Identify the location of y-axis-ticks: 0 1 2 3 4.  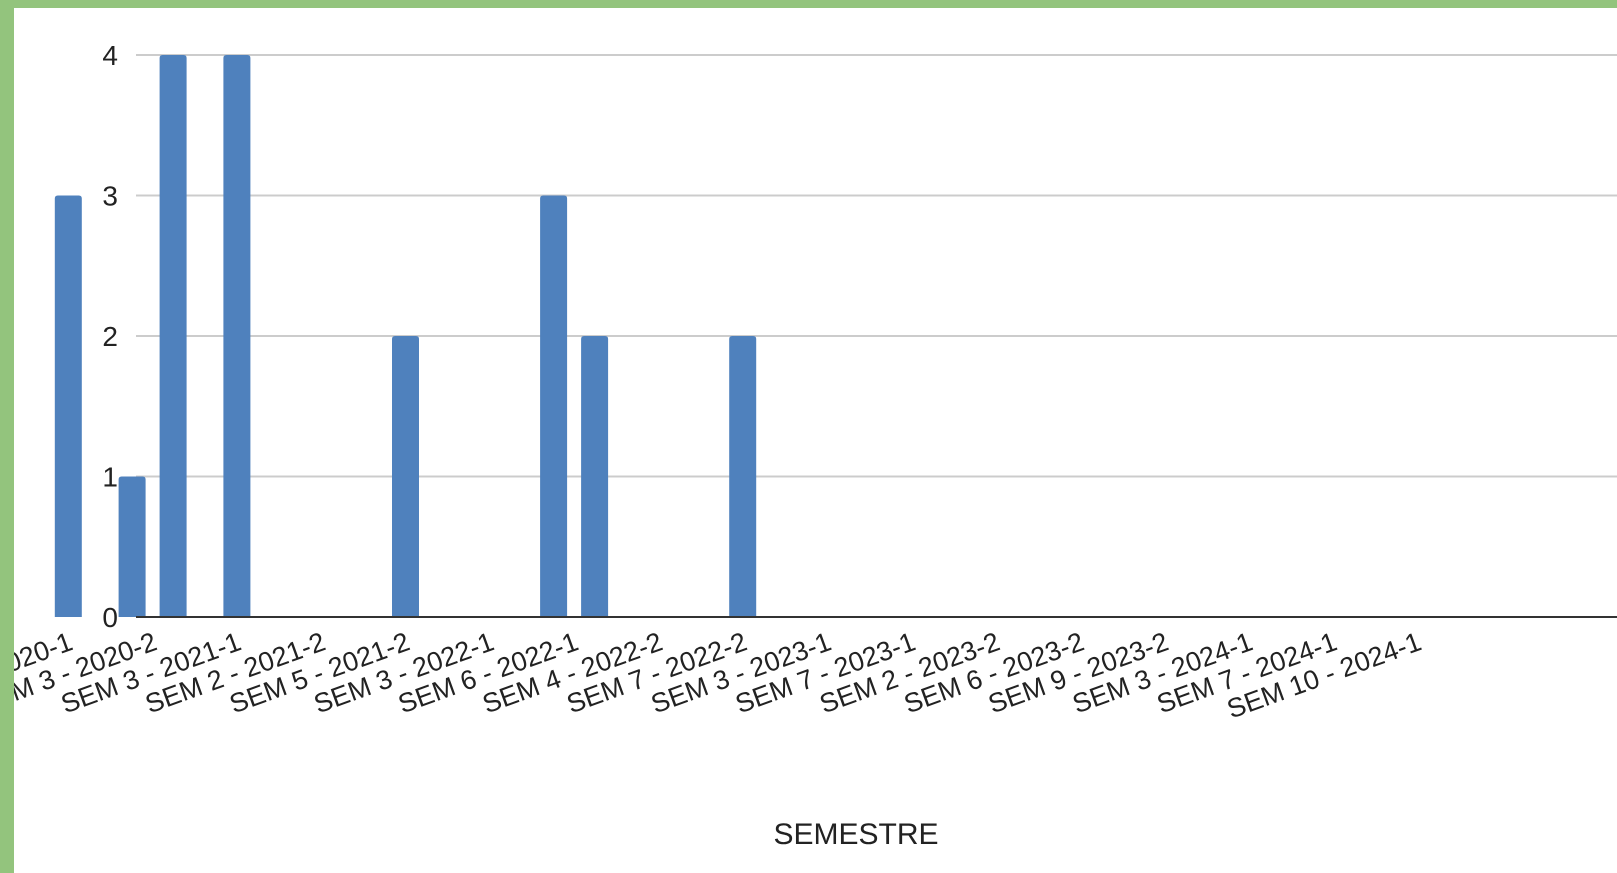
(110, 336).